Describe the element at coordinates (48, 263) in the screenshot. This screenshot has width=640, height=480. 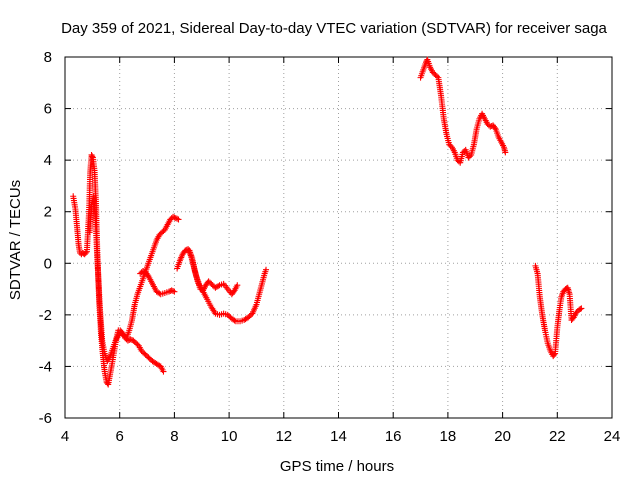
I see `y-tick-label: 0` at that location.